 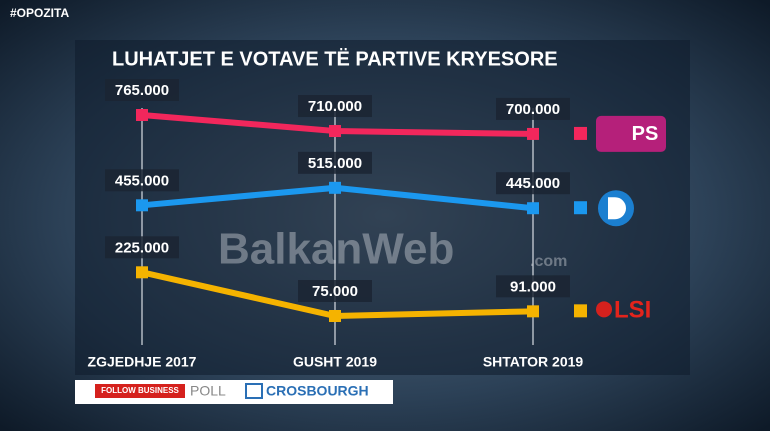 I want to click on x-tick-label: ZGJEDHJE 2017, so click(x=142, y=362).